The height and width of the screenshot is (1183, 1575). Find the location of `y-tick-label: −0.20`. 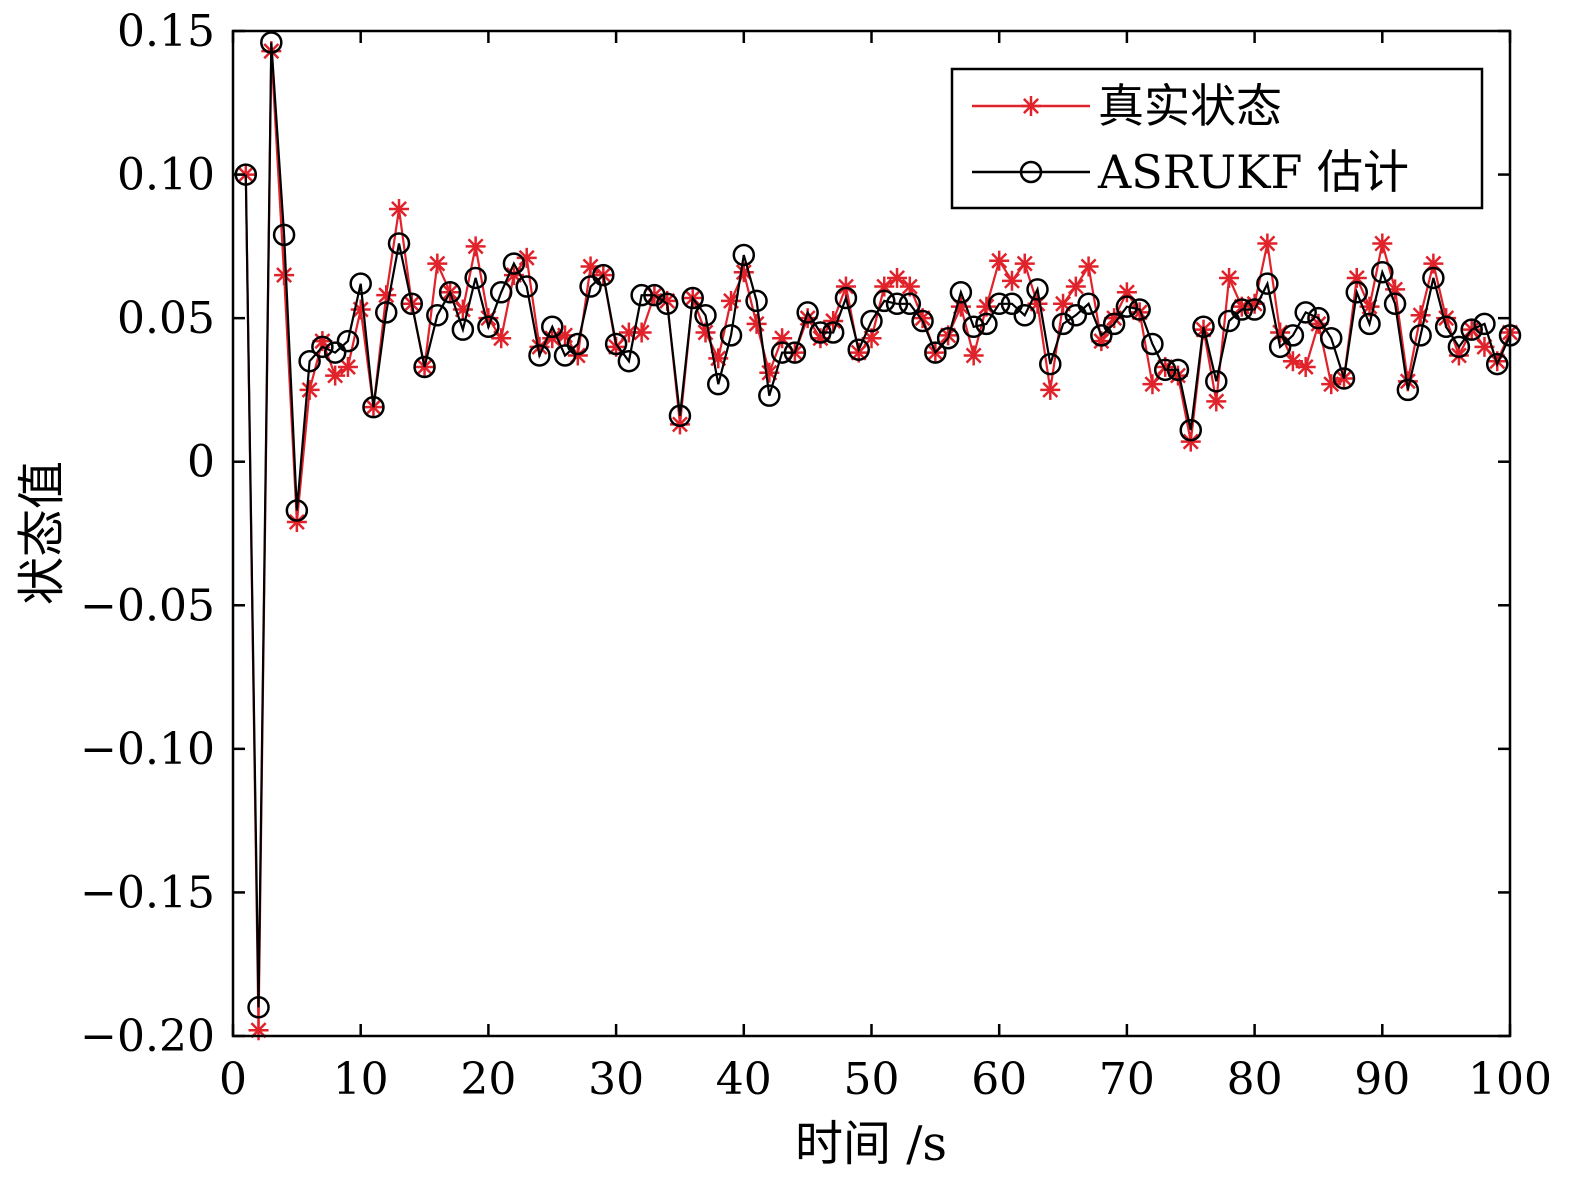

y-tick-label: −0.20 is located at coordinates (147, 1036).